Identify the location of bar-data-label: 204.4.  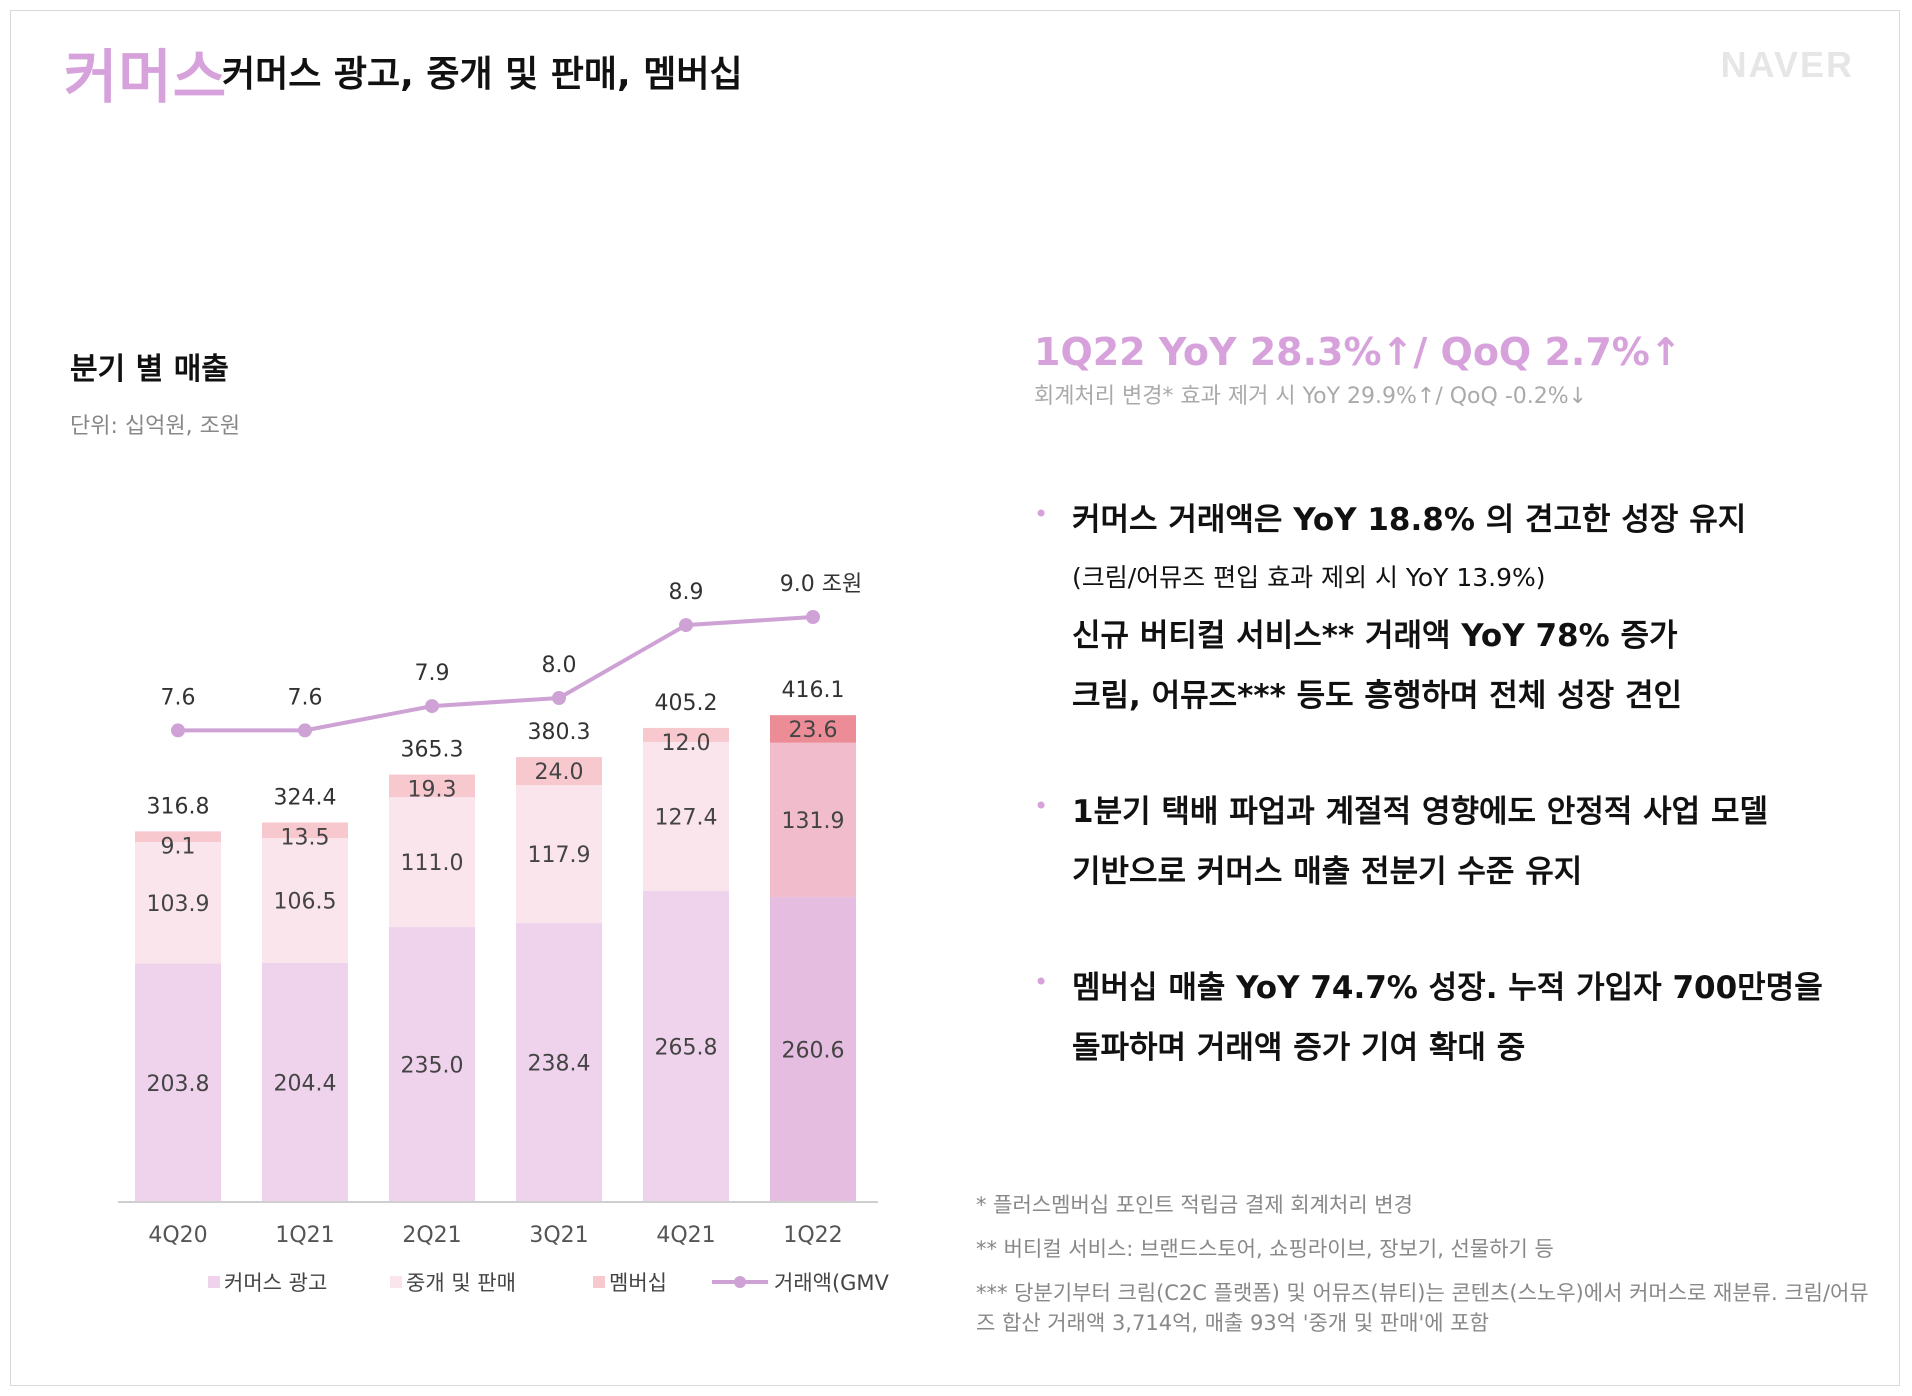
(305, 1083).